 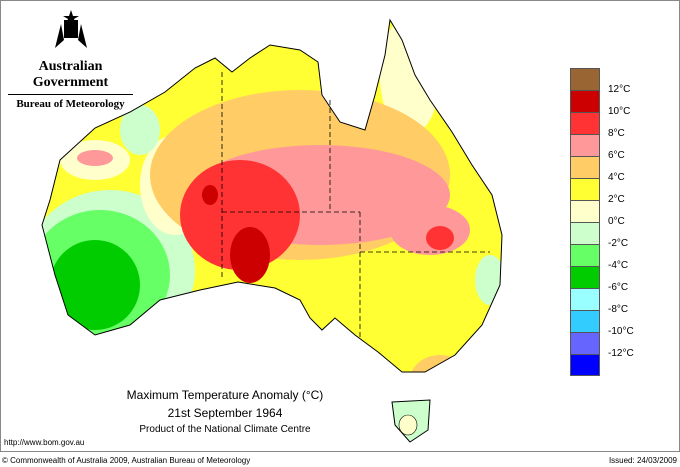 I want to click on date-line: 21st September 1964, so click(x=225, y=413).